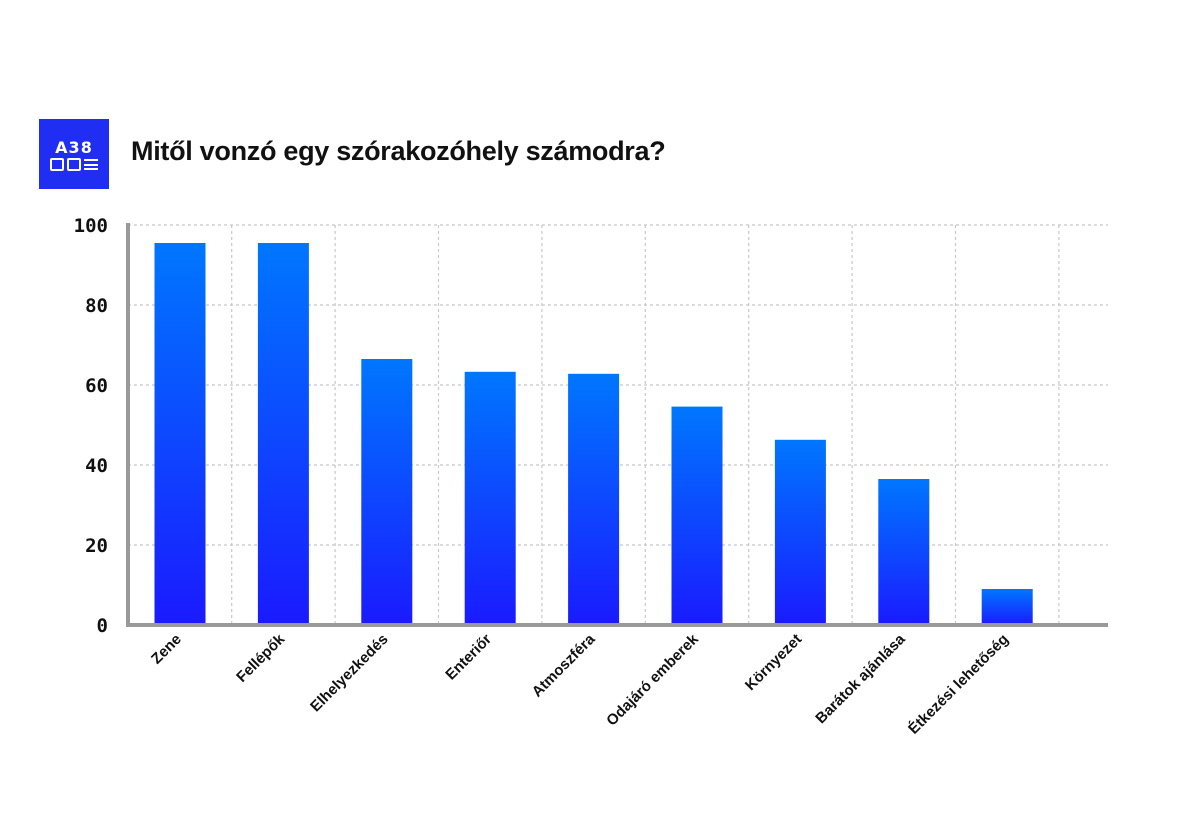 The height and width of the screenshot is (832, 1200). I want to click on x-category-label: Zene, so click(166, 649).